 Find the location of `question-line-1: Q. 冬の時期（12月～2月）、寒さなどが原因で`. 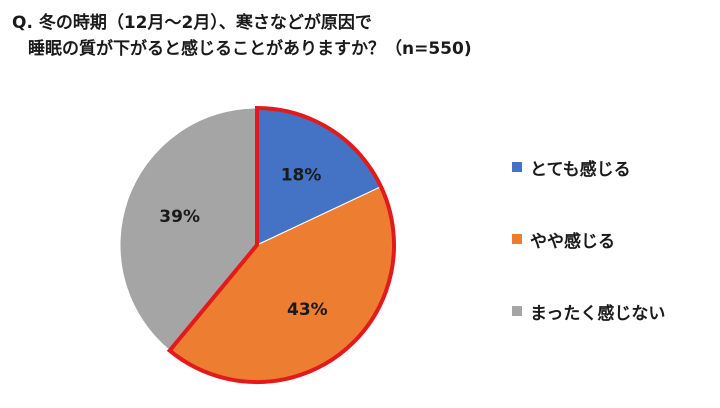

question-line-1: Q. 冬の時期（12月～2月）、寒さなどが原因で is located at coordinates (192, 23).